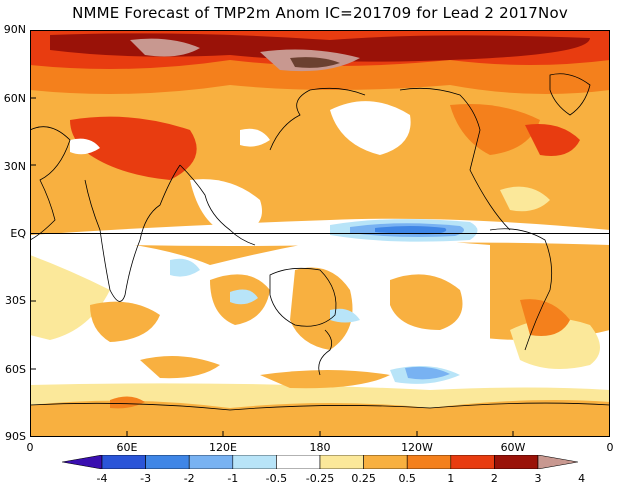 Image resolution: width=640 pixels, height=494 pixels. I want to click on colorbar-tick-label: 3, so click(538, 478).